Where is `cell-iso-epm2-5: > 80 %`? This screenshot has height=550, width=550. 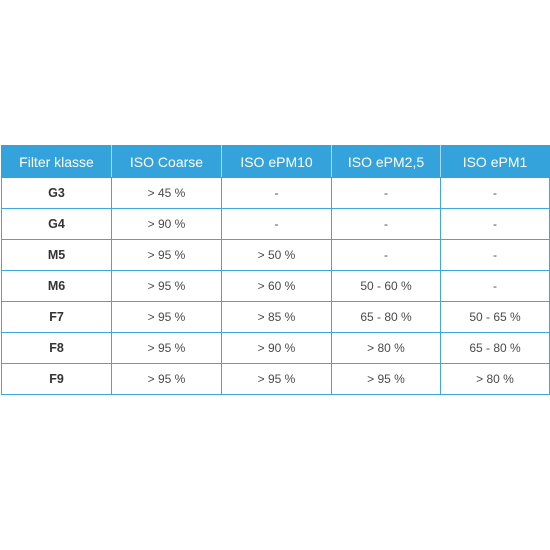
cell-iso-epm2-5: > 80 % is located at coordinates (386, 348).